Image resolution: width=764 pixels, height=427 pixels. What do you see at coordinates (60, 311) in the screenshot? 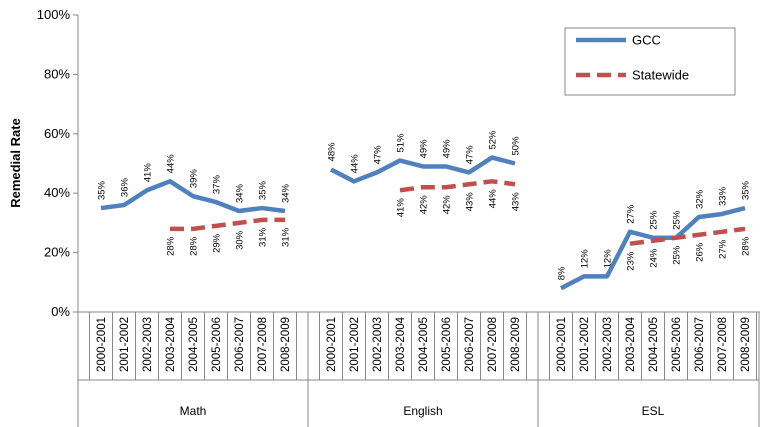
I see `y-tick-label: 0%` at bounding box center [60, 311].